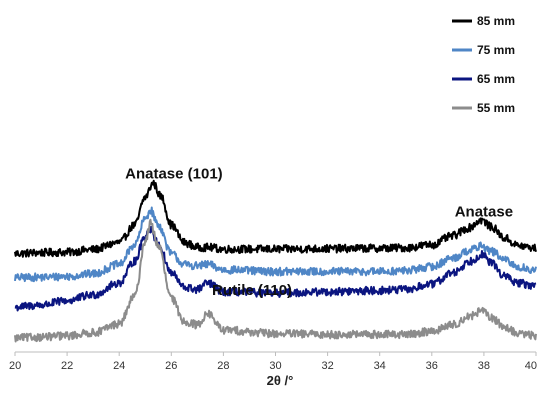 The height and width of the screenshot is (395, 539). I want to click on x-tick-label: 32, so click(327, 366).